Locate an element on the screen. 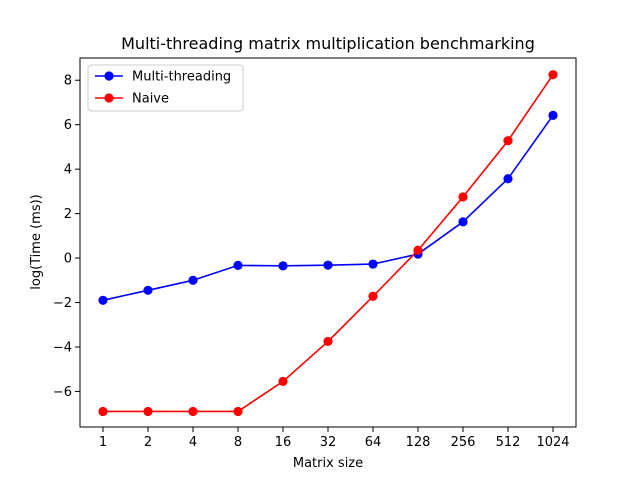 This screenshot has width=640, height=480. x-tick-label: 1 is located at coordinates (103, 442).